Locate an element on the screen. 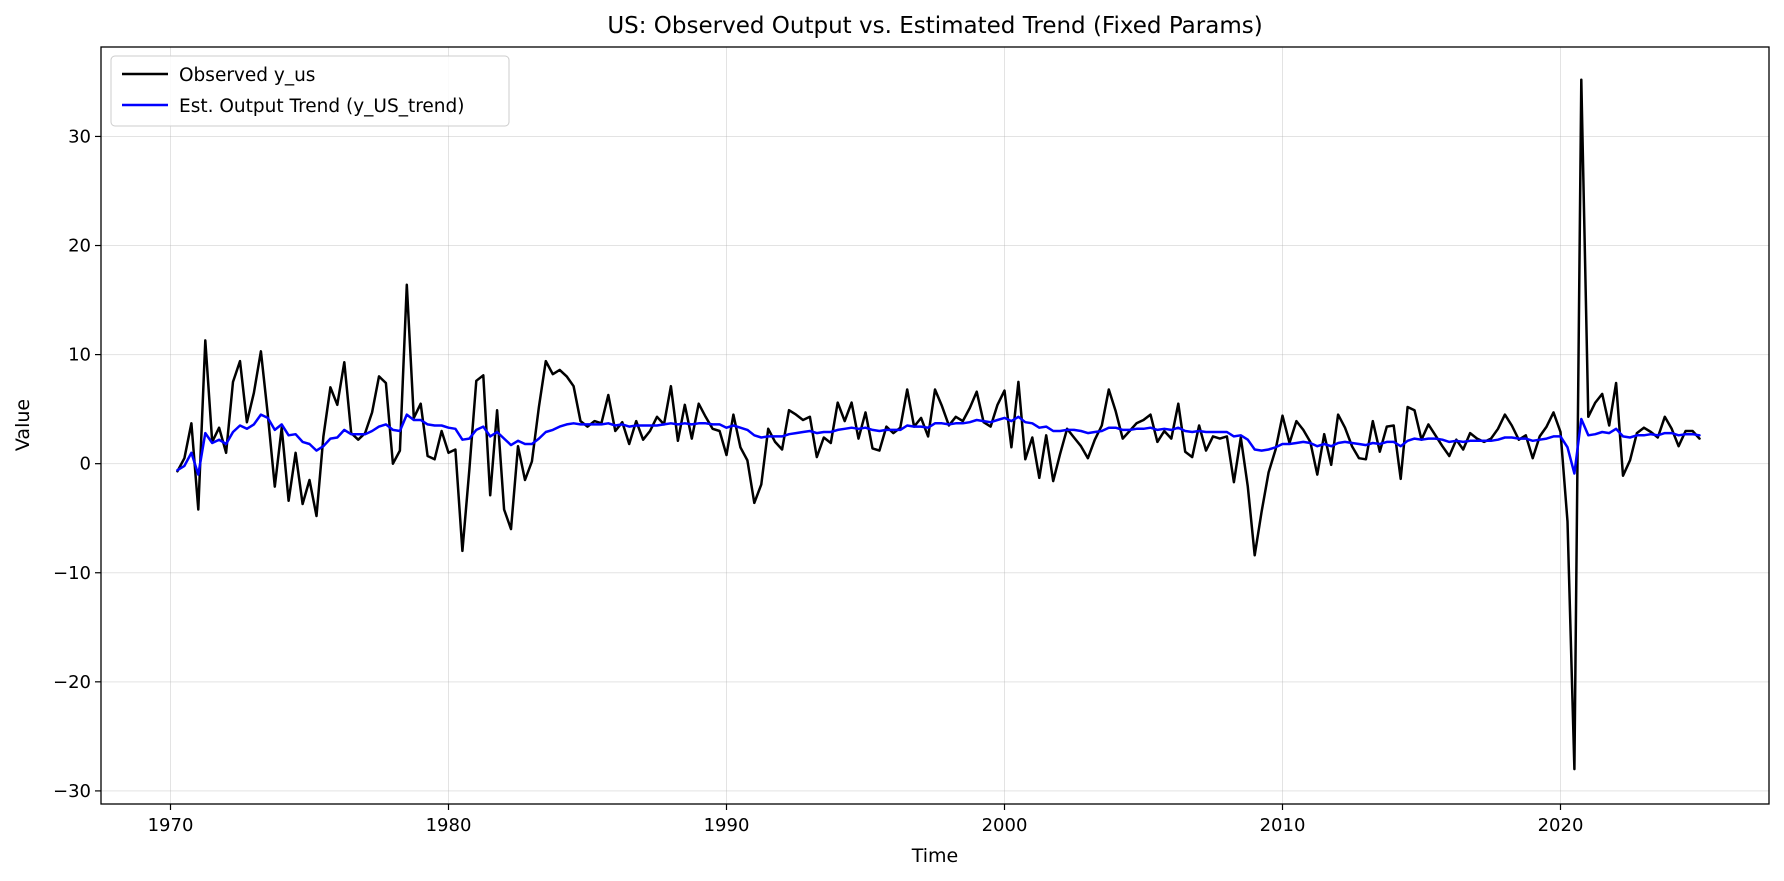 This screenshot has height=881, width=1784. x-tick-label: 1990 is located at coordinates (727, 825).